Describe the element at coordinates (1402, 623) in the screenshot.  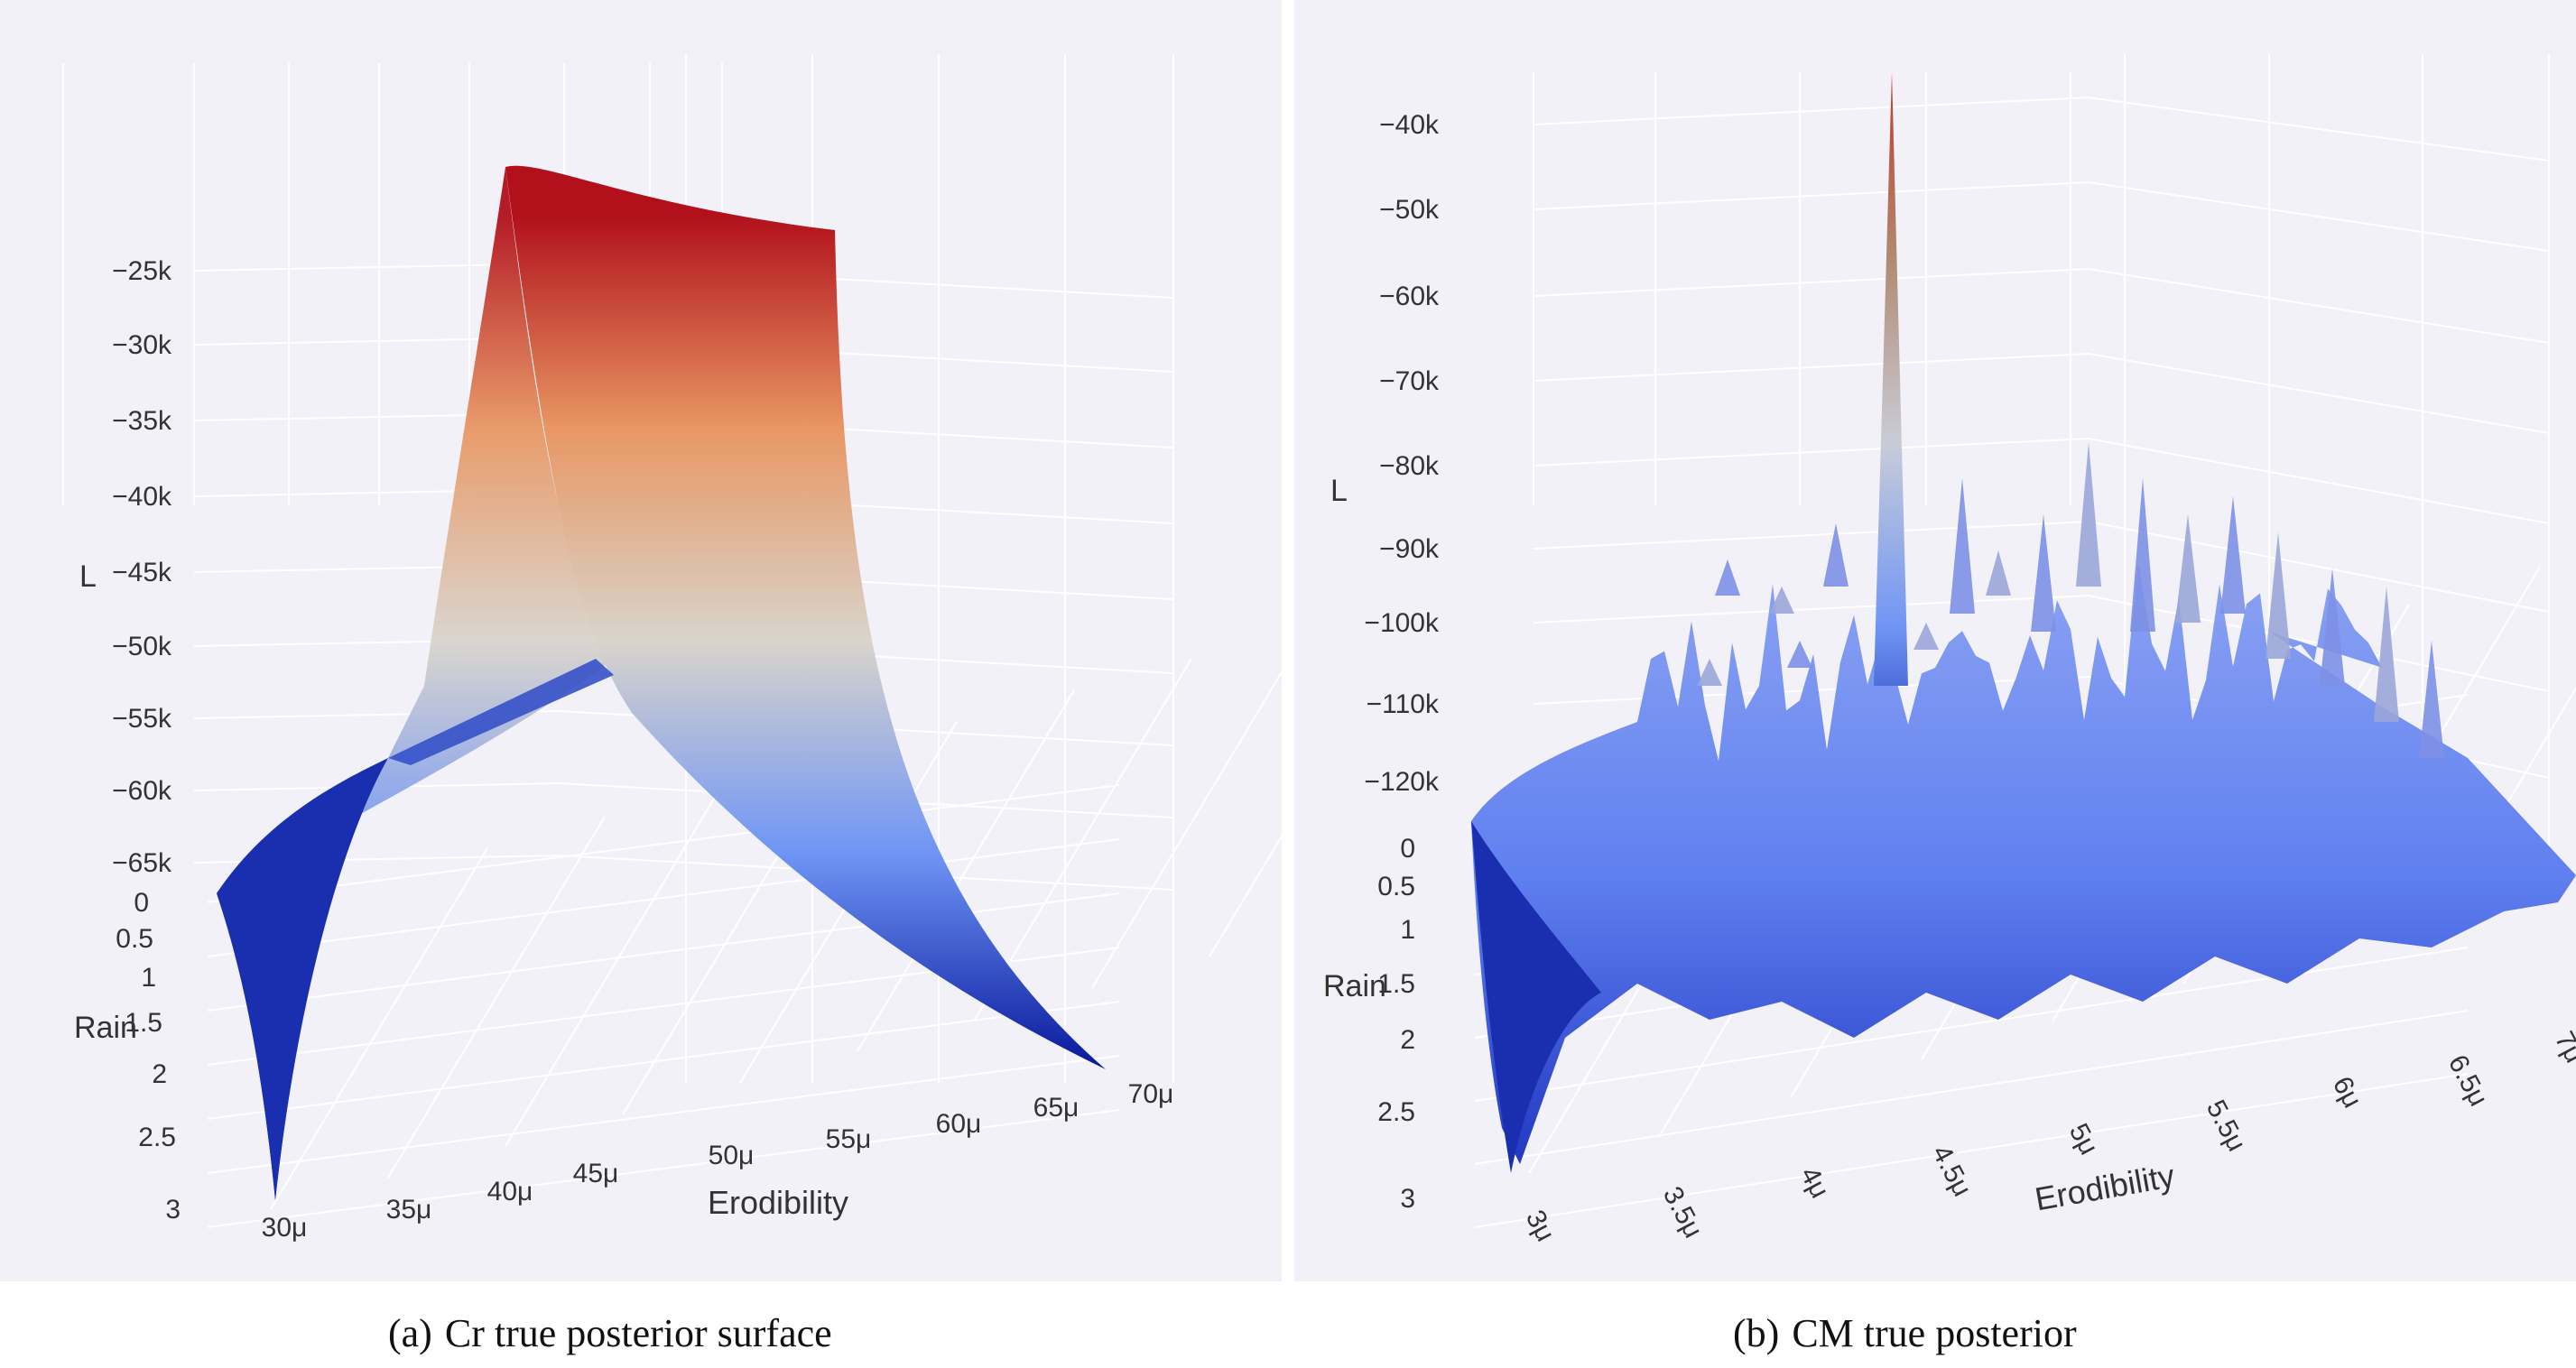
I see `z-tick-label: −100k` at that location.